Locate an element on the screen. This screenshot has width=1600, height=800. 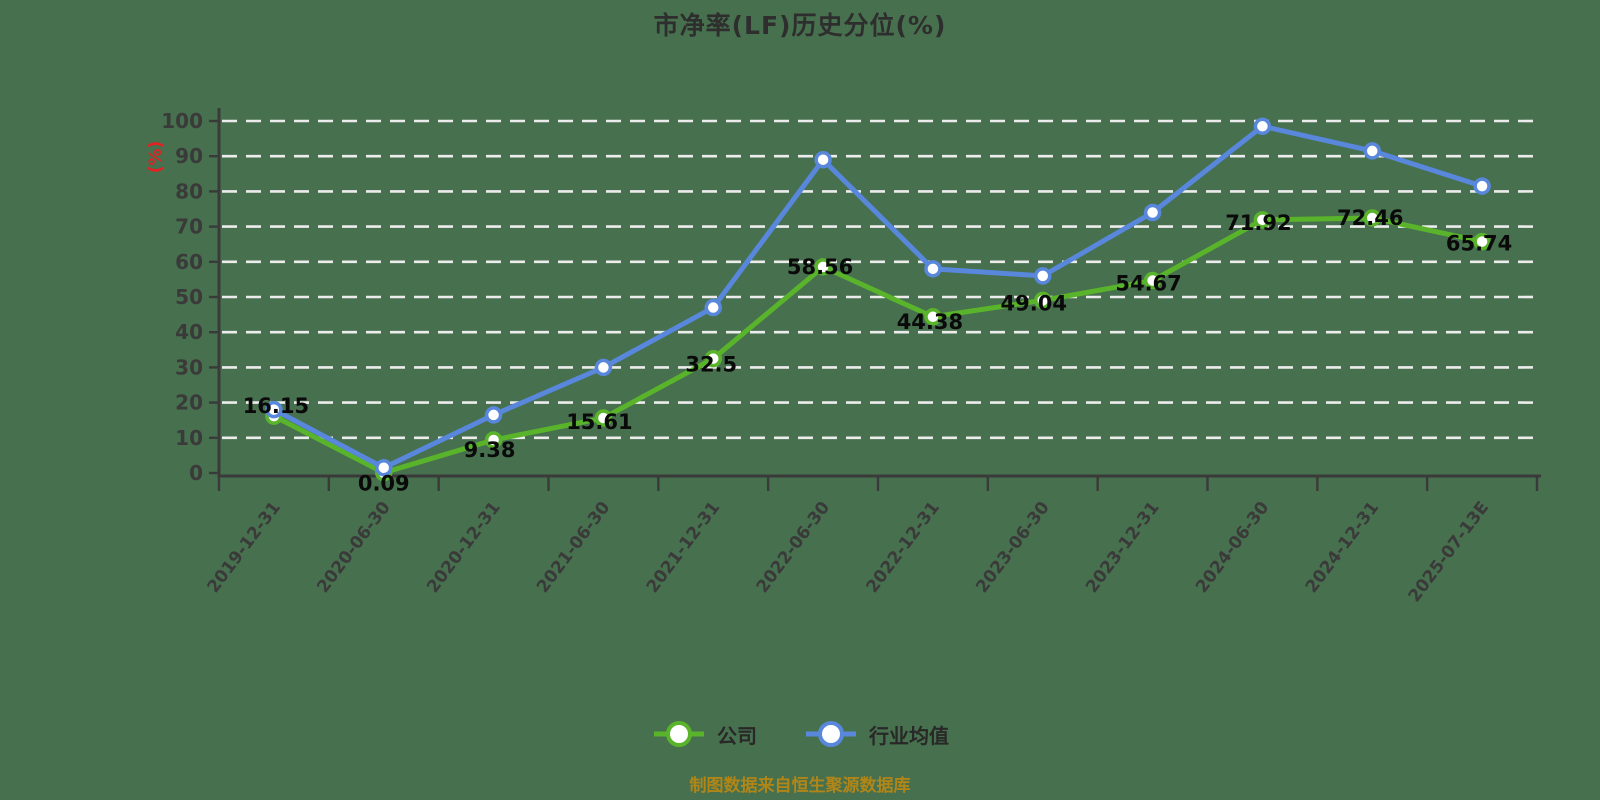
legend-item-industry-average: 行业均值 is located at coordinates (876, 734).